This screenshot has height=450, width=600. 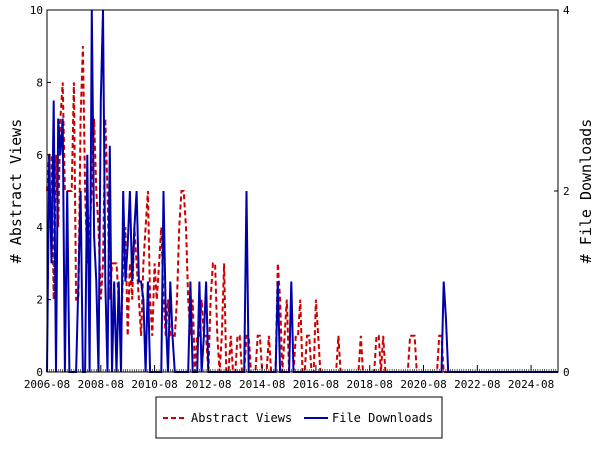 I want to click on x-tick-label: 2012-08, so click(x=208, y=384).